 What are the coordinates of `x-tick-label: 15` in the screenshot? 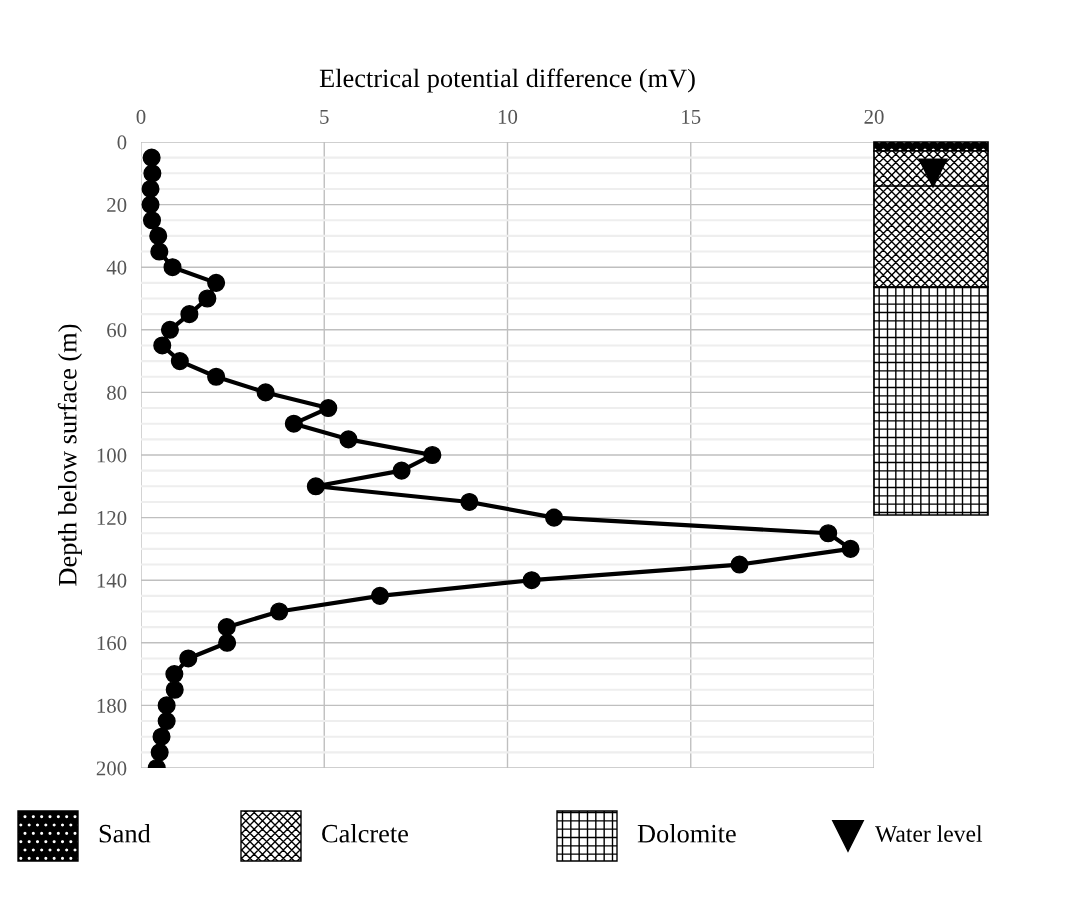 It's located at (691, 116).